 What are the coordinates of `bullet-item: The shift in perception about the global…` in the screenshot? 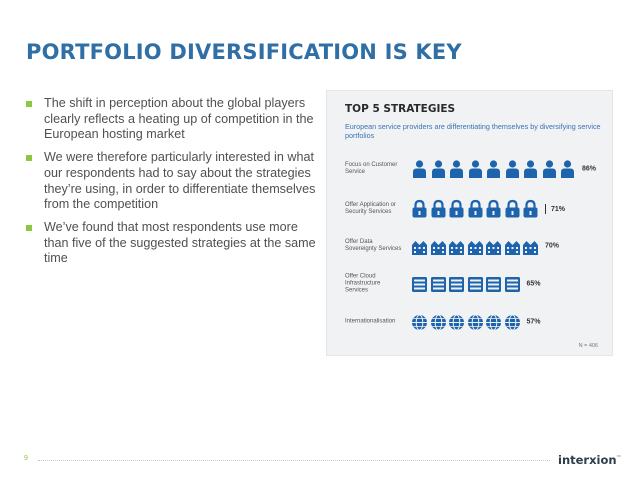 It's located at (171, 119).